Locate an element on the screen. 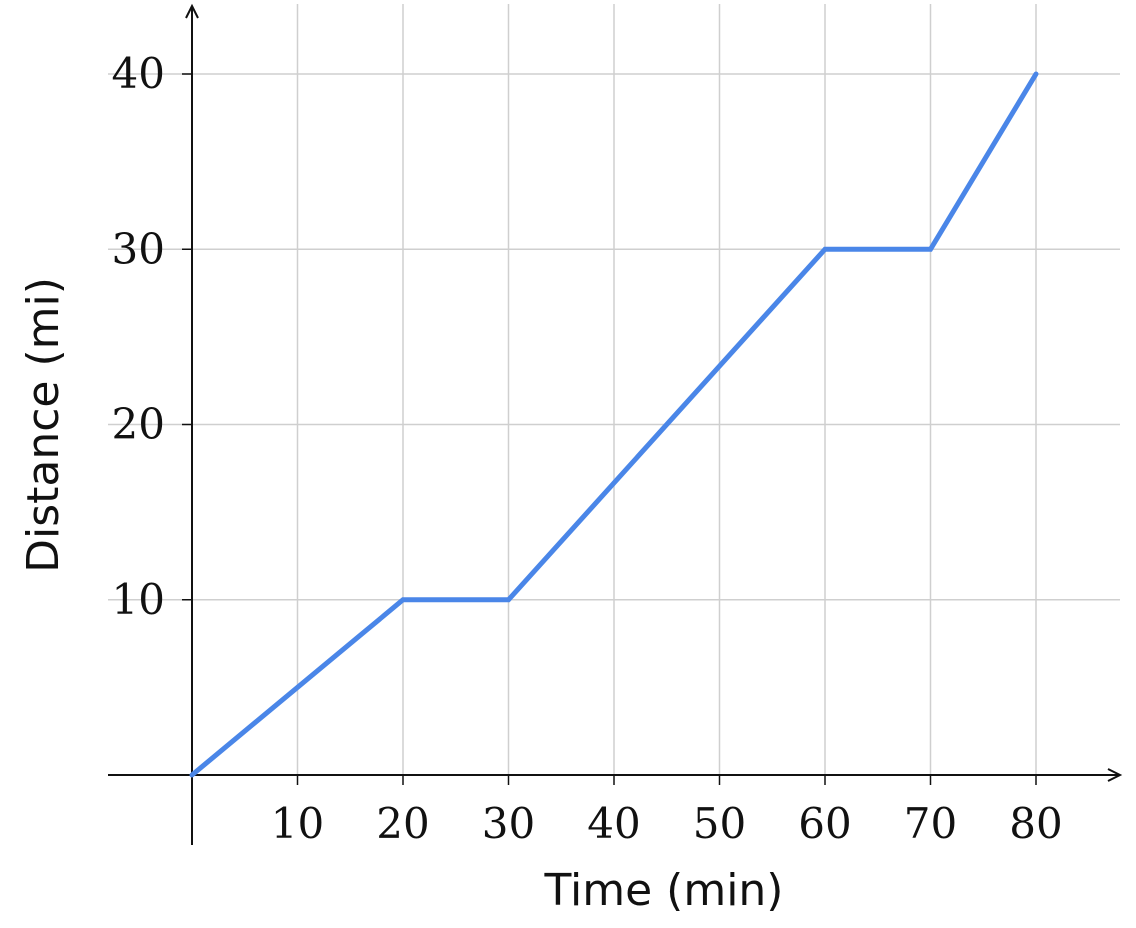  x-tick-label: 60 is located at coordinates (824, 823).